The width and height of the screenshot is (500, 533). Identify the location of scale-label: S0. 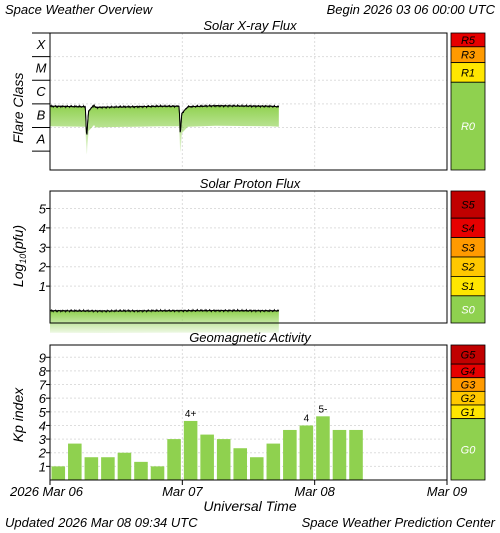
(468, 310).